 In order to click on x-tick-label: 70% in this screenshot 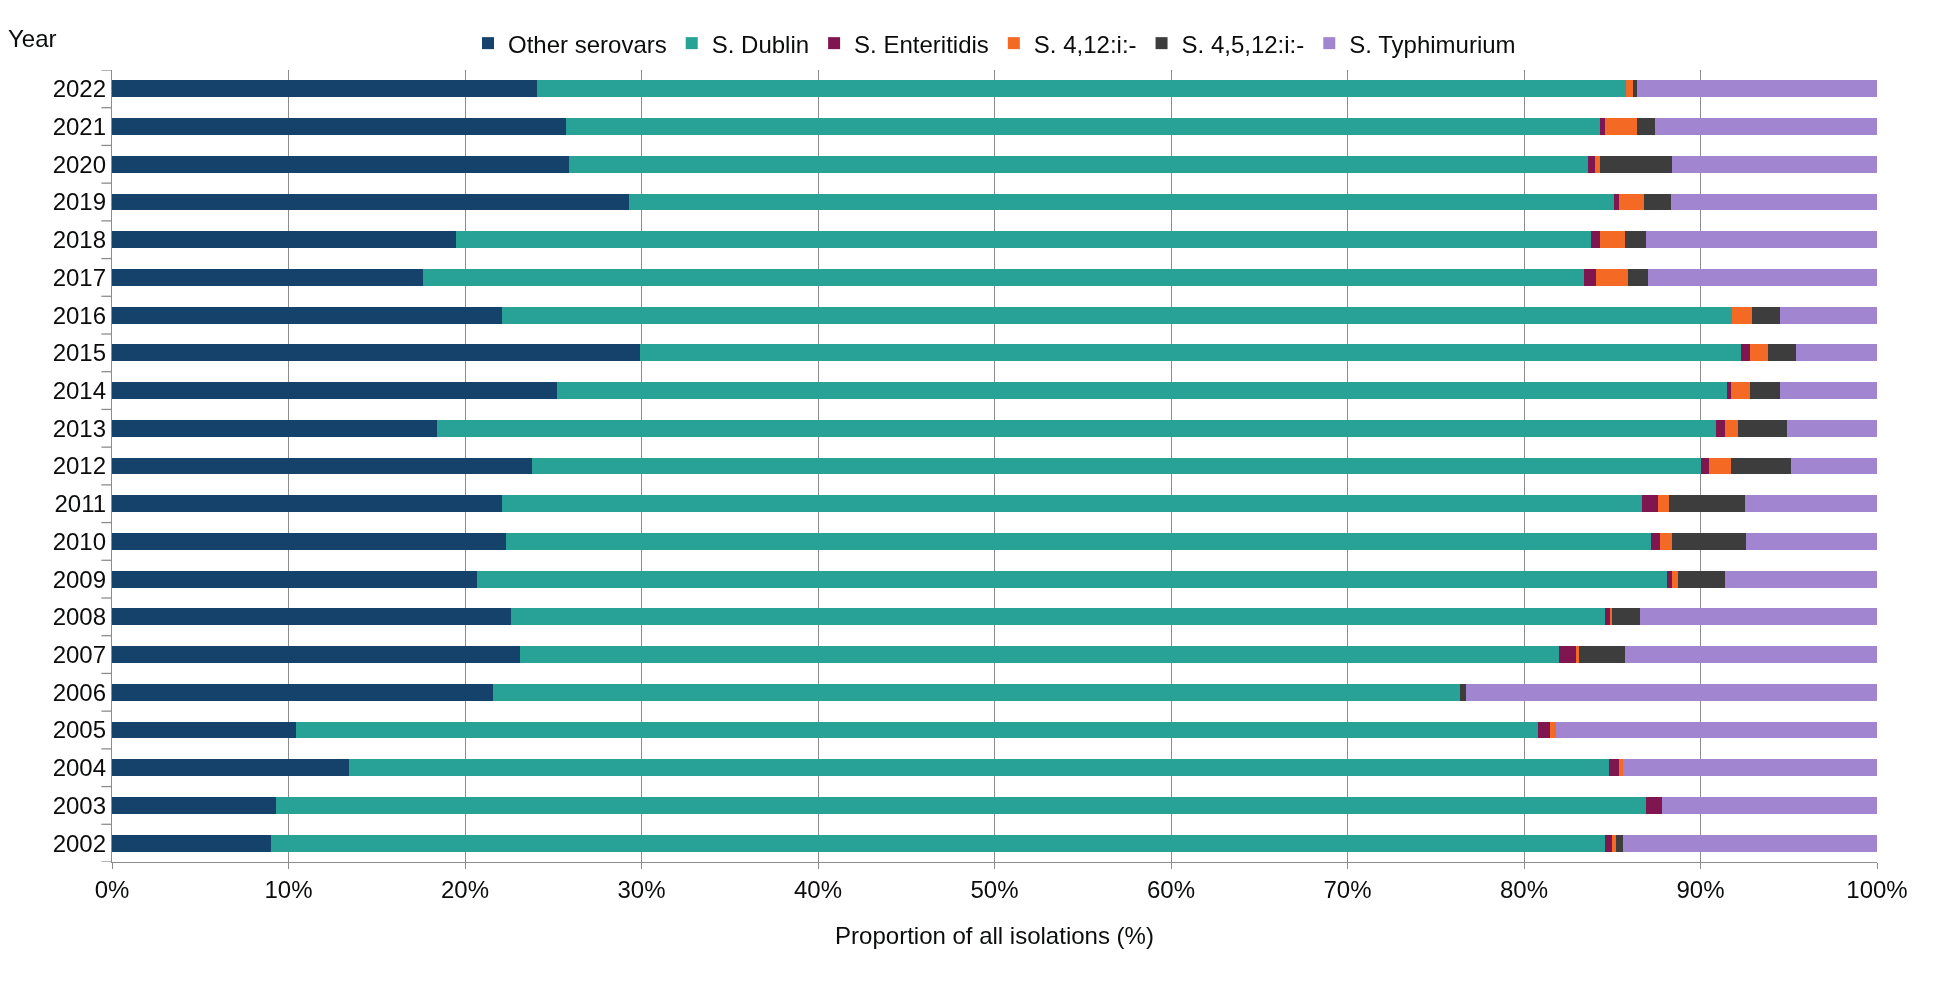, I will do `click(1347, 889)`.